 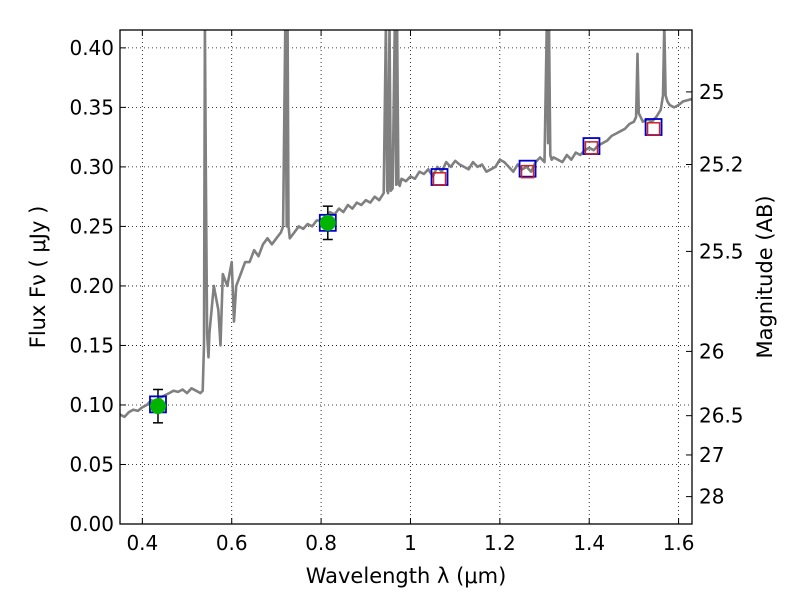 I want to click on y-tick-label: 0.10, so click(x=91, y=405).